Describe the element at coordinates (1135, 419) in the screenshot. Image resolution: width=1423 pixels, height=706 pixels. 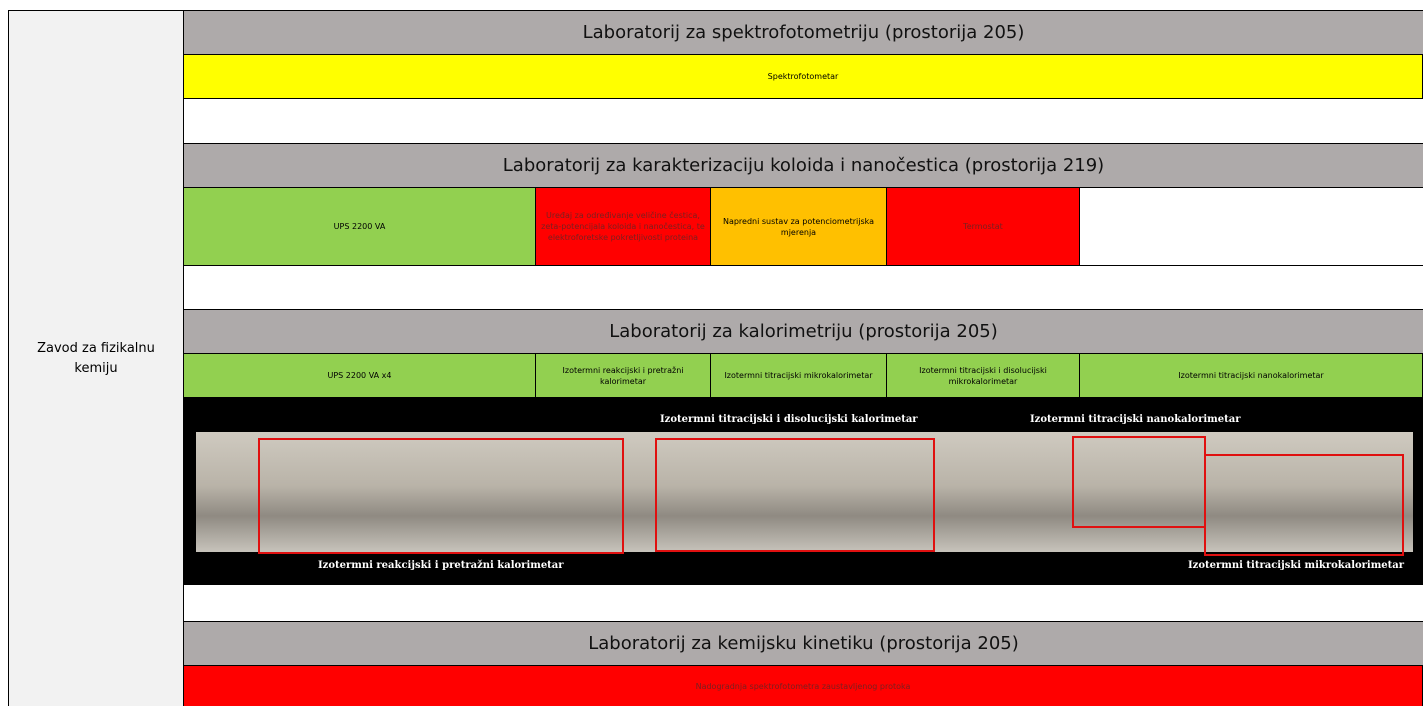
I see `photo-label: Izotermni titracijski nanokalorimetar` at that location.